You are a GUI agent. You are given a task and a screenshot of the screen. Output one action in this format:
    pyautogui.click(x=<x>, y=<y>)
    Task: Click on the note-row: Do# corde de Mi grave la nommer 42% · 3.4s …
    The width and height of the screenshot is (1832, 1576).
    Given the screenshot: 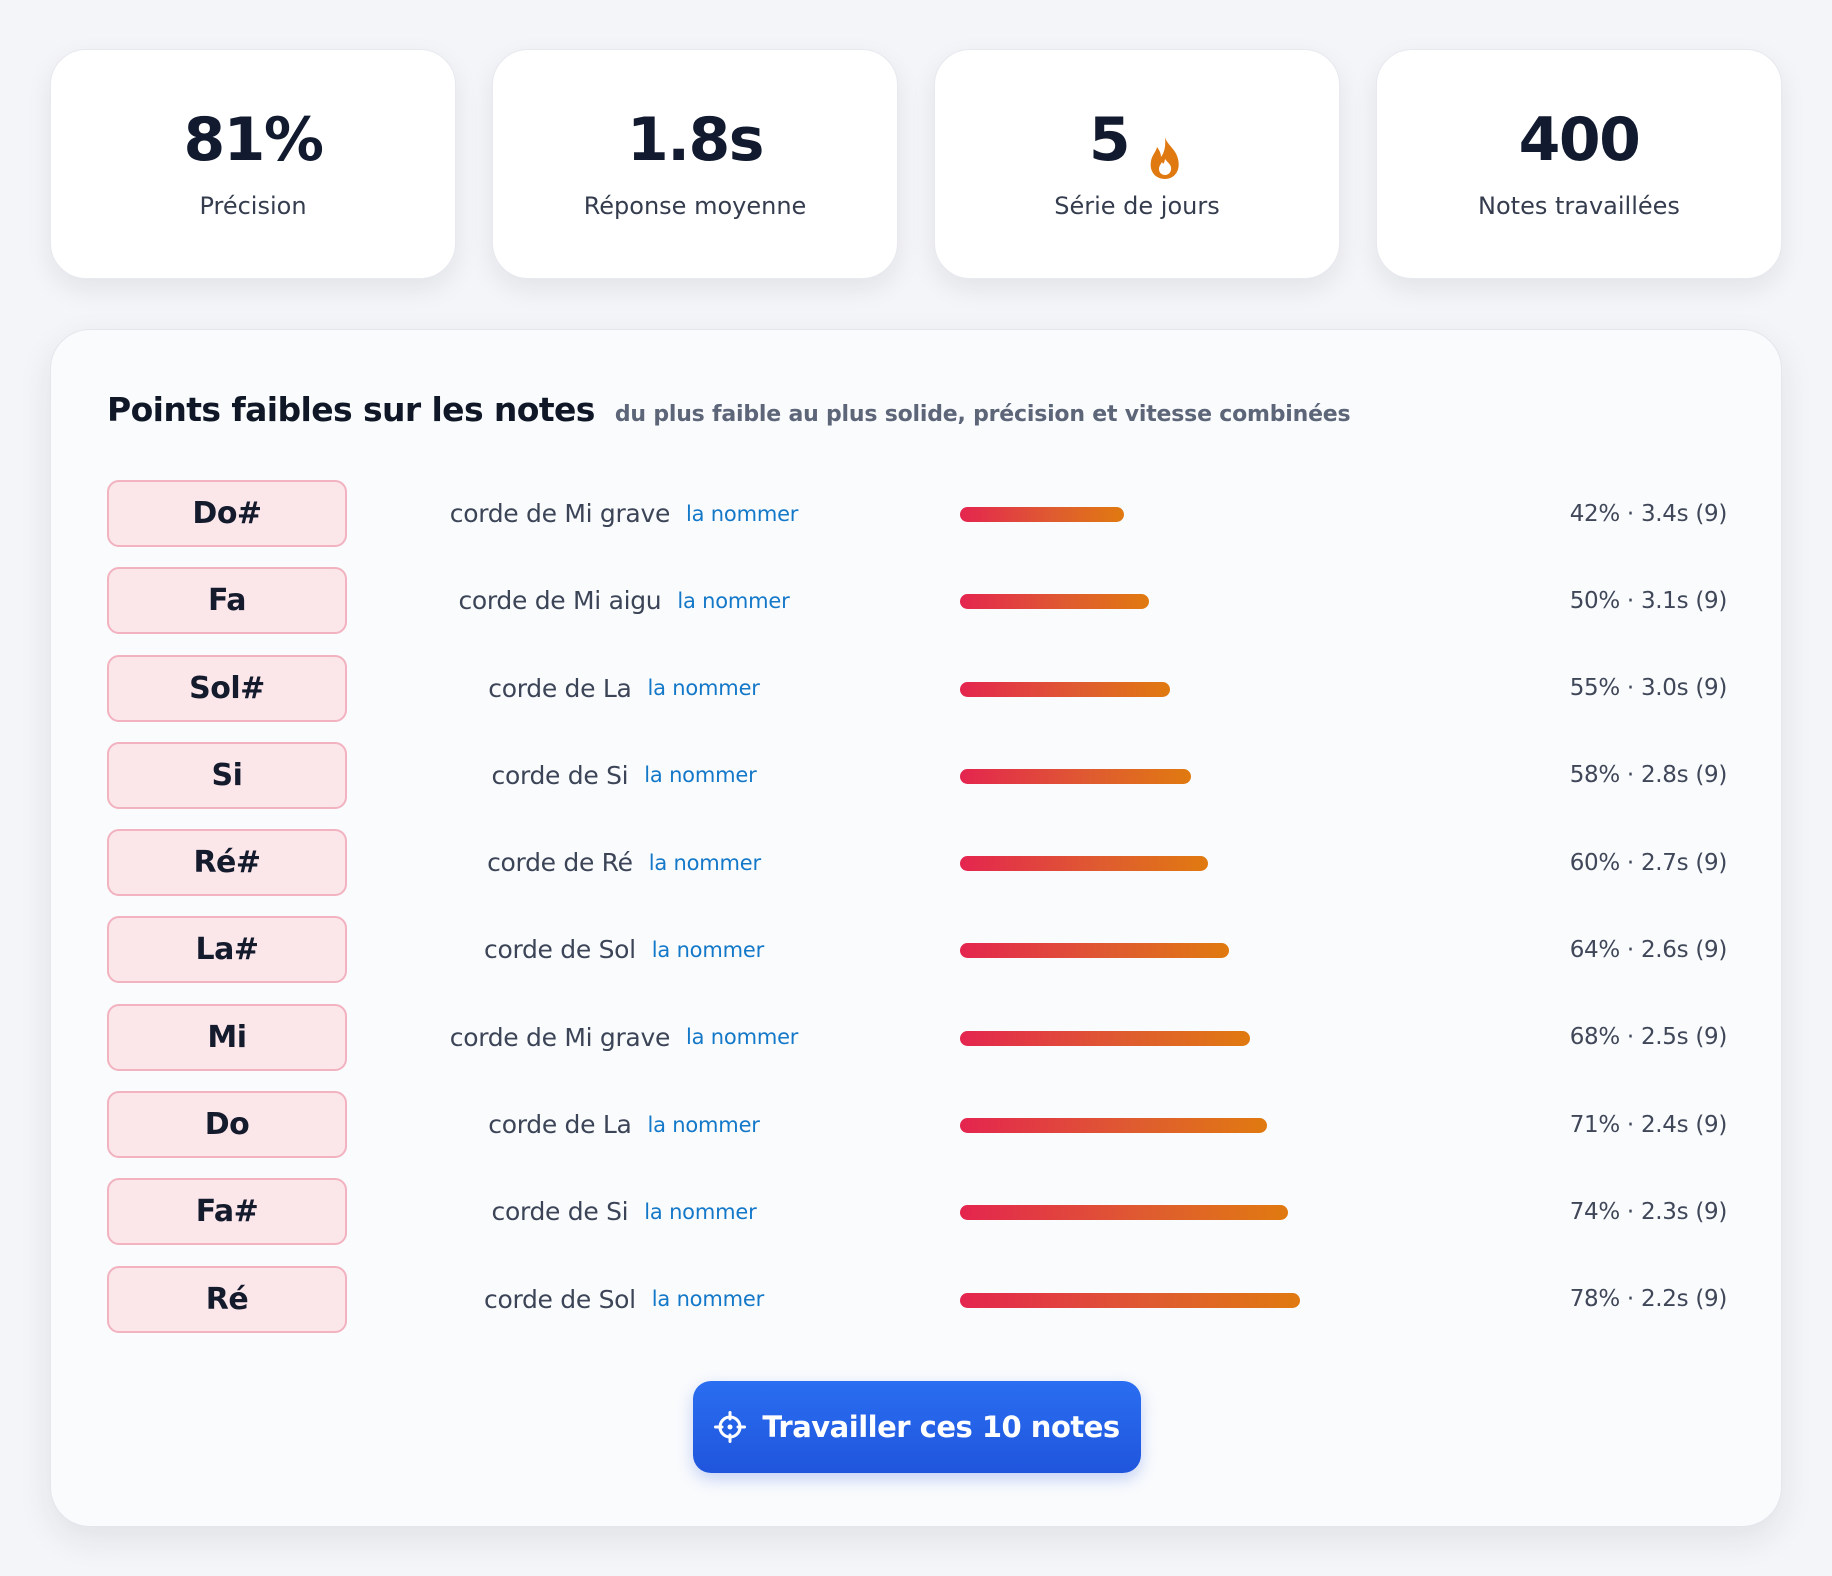 What is the action you would take?
    pyautogui.click(x=917, y=523)
    